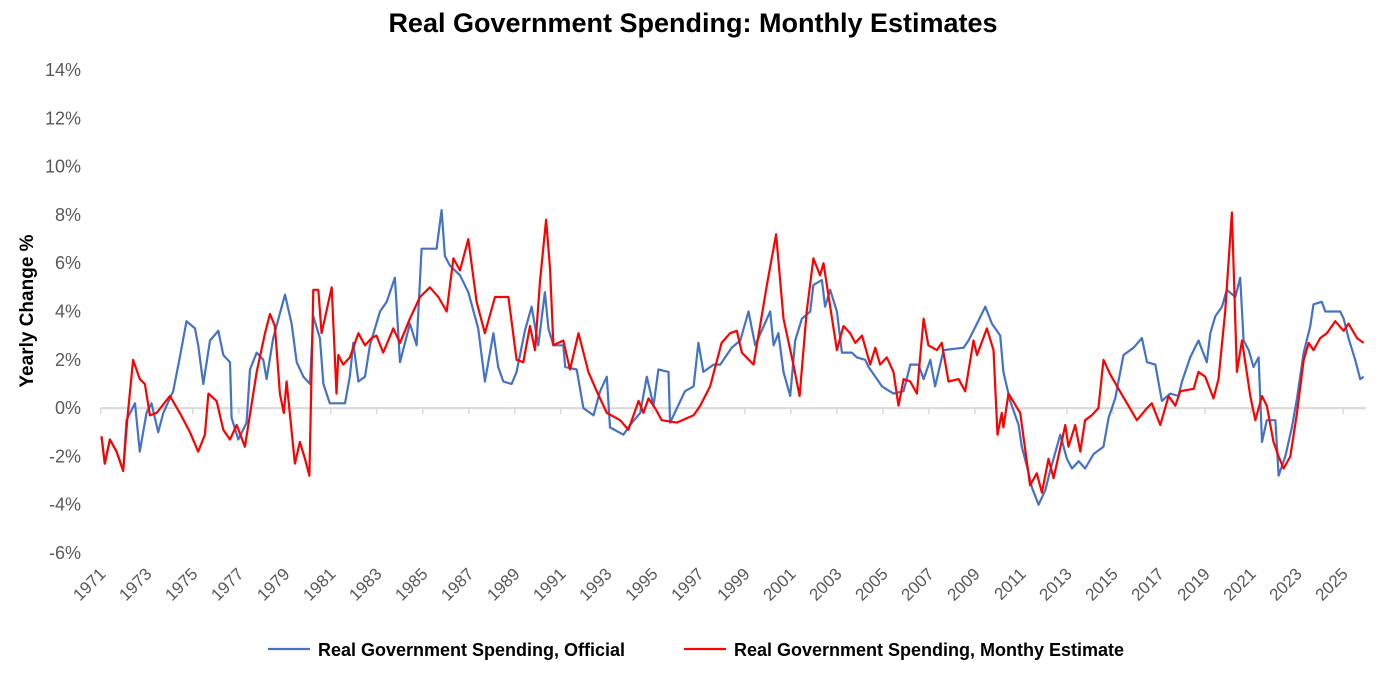  I want to click on x-tick-label: 1979, so click(273, 584).